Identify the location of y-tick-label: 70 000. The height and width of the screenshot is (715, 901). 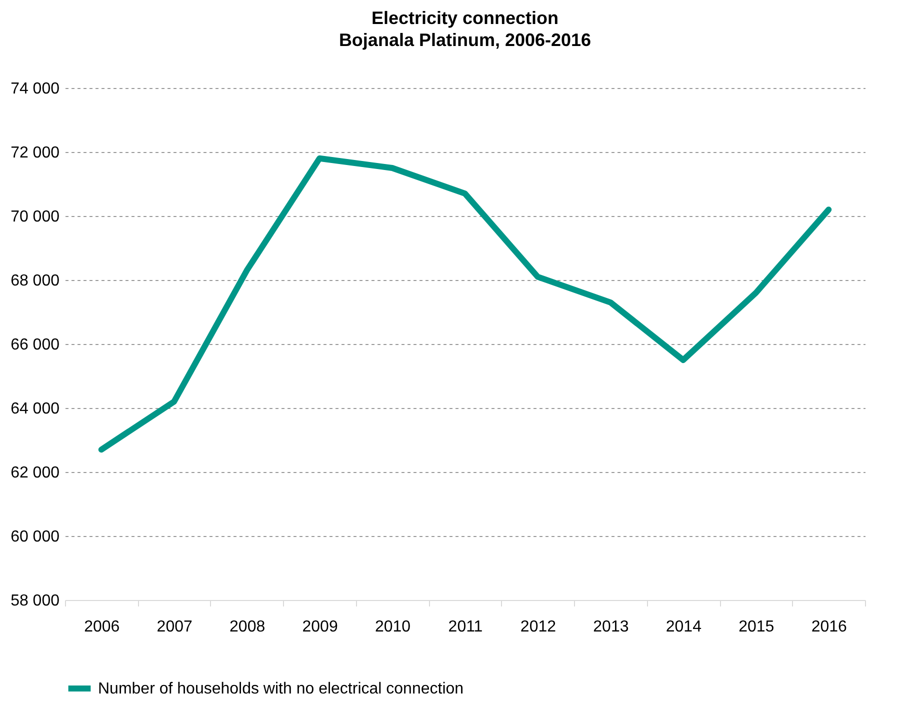
(35, 217).